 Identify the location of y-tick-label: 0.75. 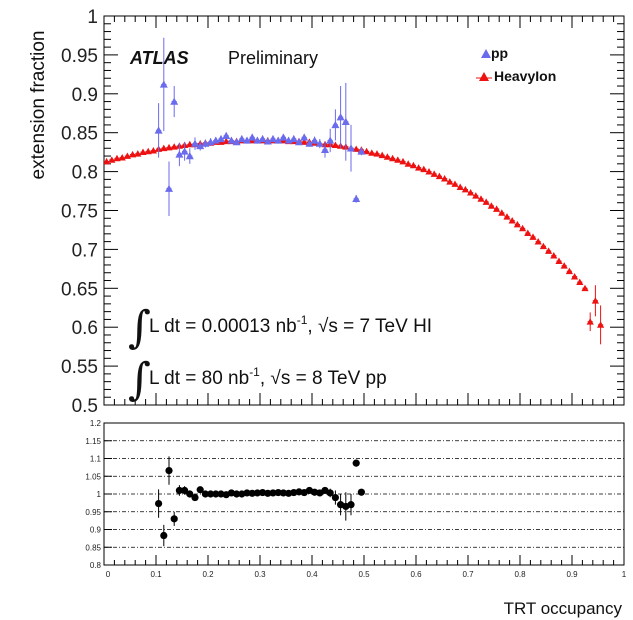
(79, 212).